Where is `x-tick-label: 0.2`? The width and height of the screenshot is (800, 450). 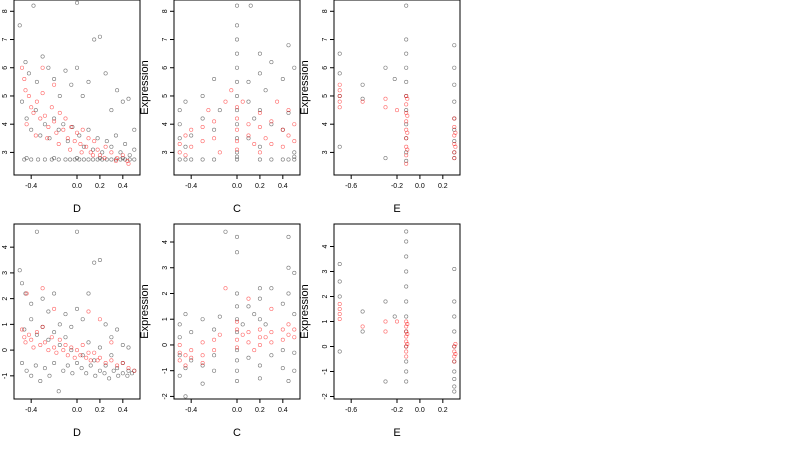 x-tick-label: 0.2 is located at coordinates (100, 410).